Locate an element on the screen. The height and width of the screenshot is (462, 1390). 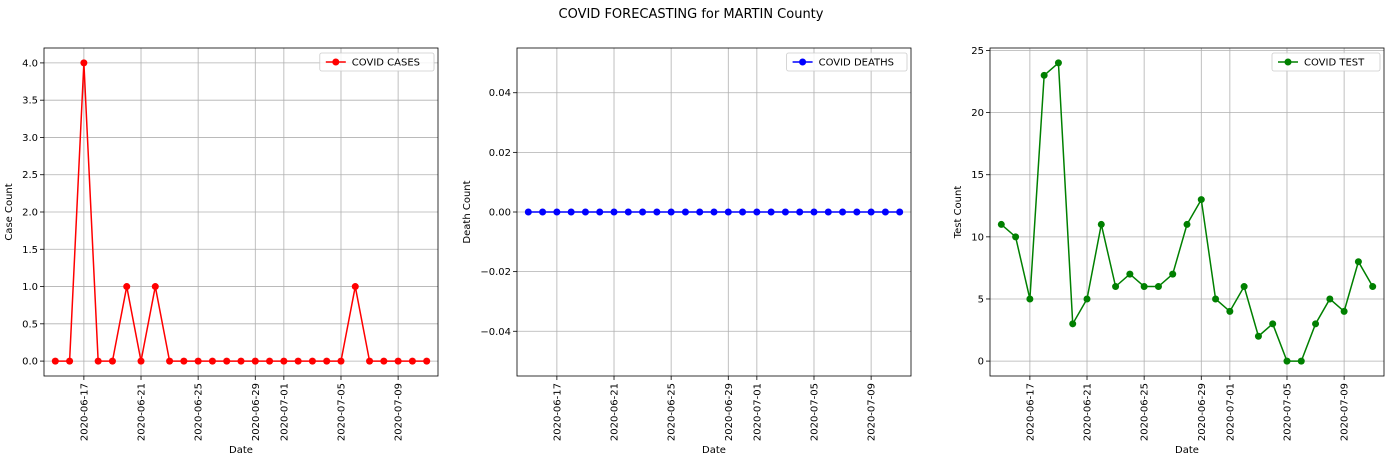
x-tick-label: 2020-06-25 is located at coordinates (1145, 412).